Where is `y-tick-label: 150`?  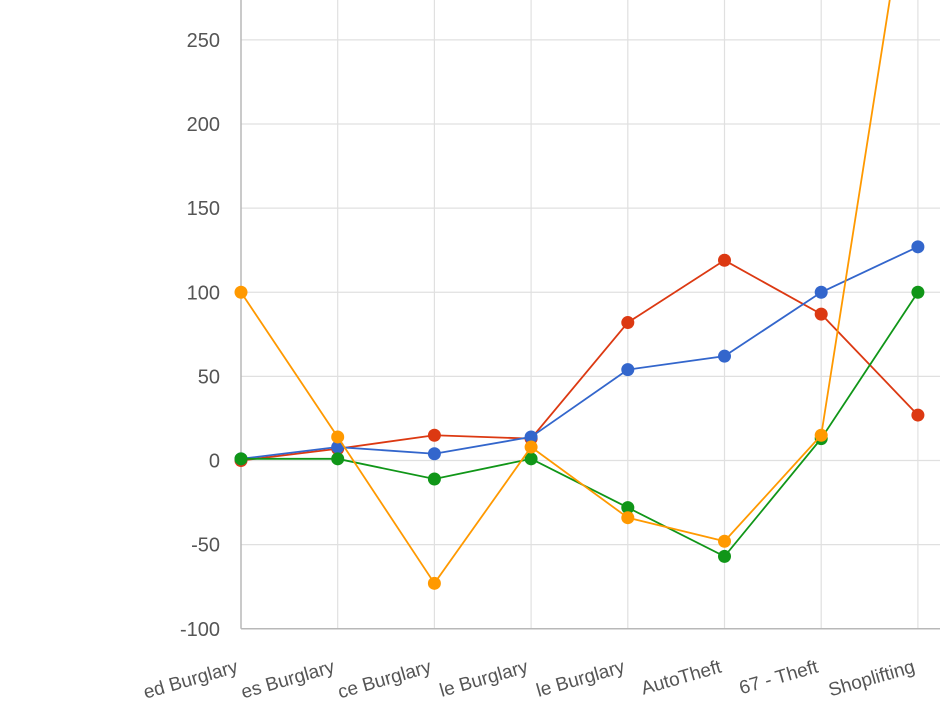 y-tick-label: 150 is located at coordinates (203, 209).